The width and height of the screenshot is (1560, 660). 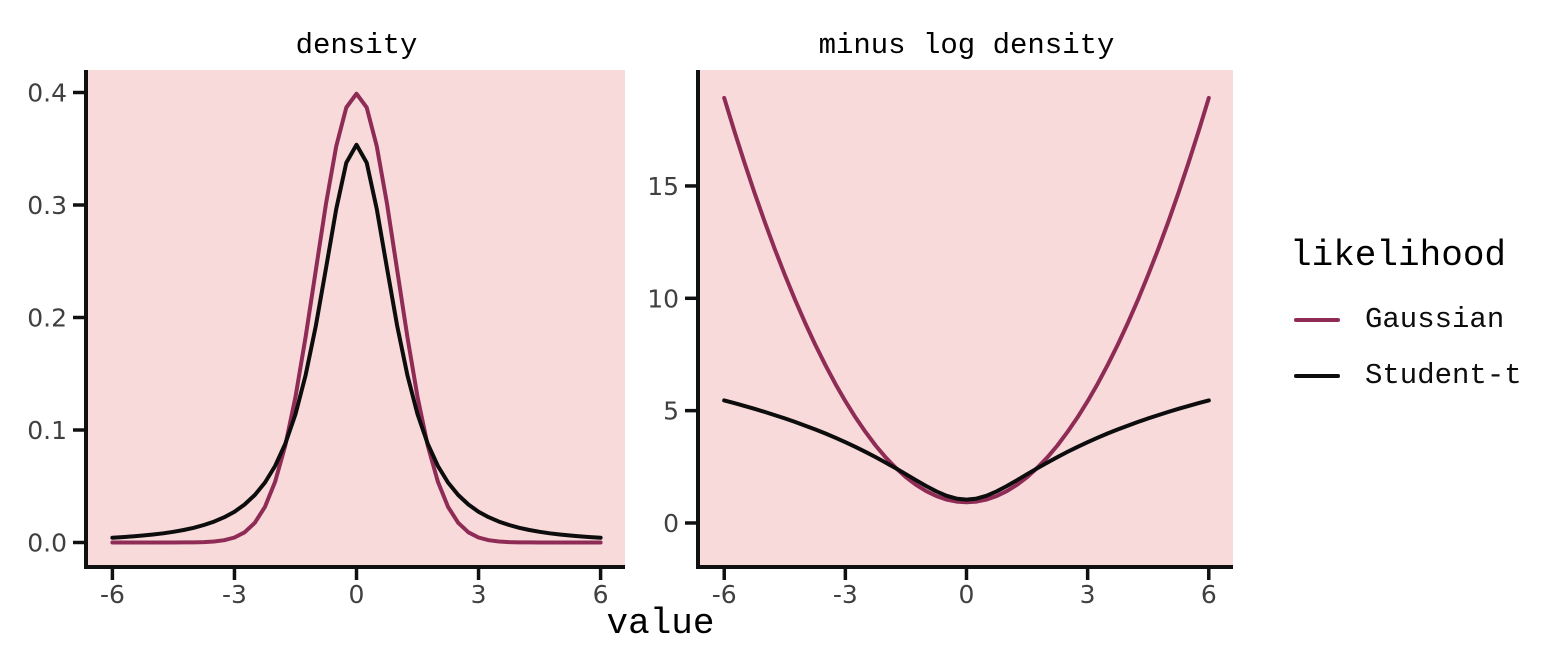 What do you see at coordinates (47, 93) in the screenshot?
I see `y-tick-label: 0.4` at bounding box center [47, 93].